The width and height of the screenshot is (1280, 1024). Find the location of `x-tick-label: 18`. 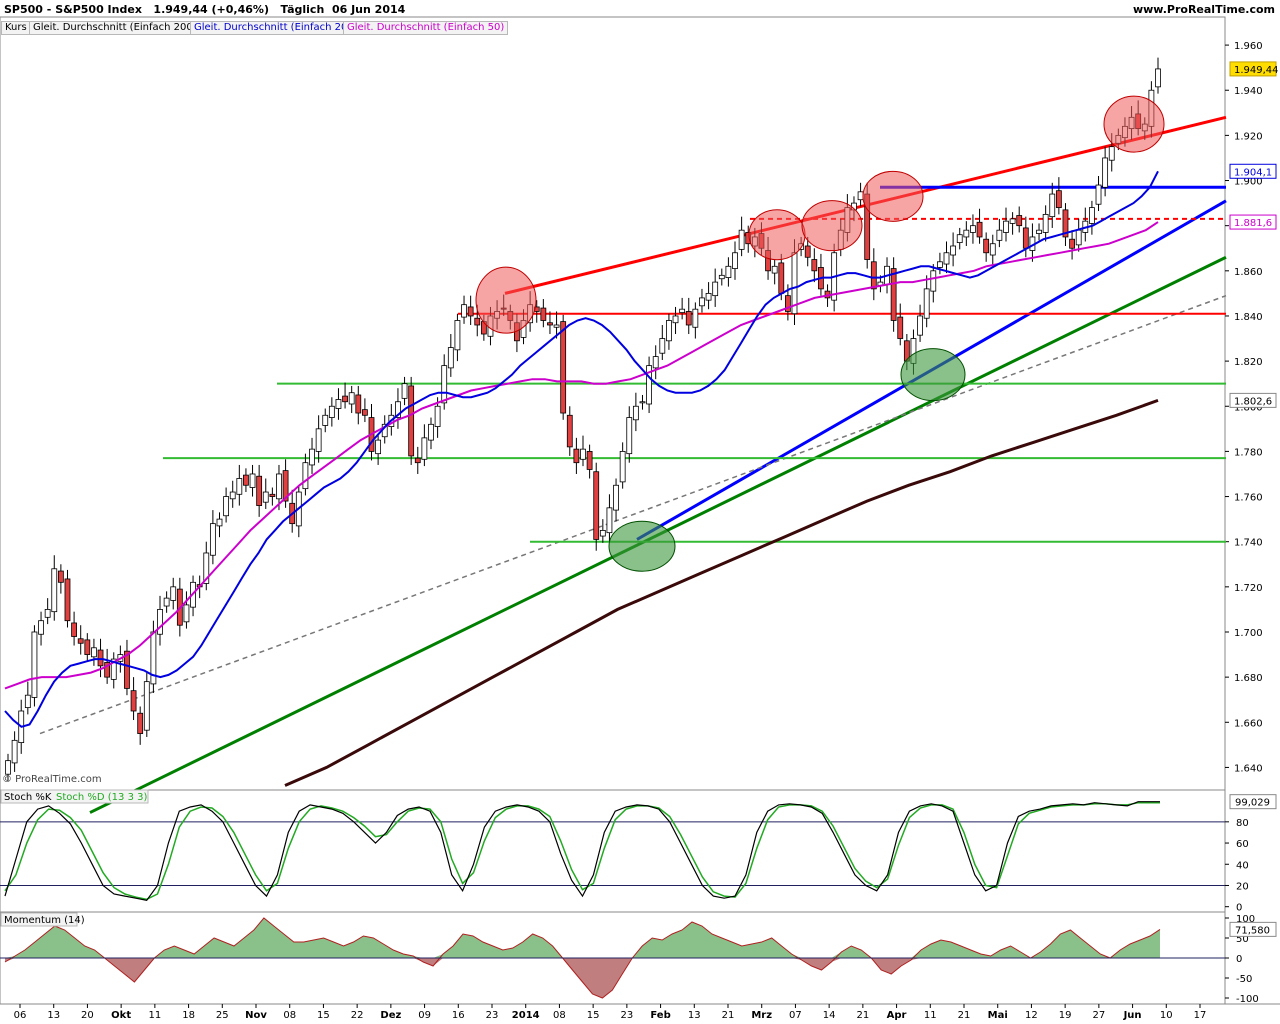

x-tick-label: 18 is located at coordinates (188, 1015).